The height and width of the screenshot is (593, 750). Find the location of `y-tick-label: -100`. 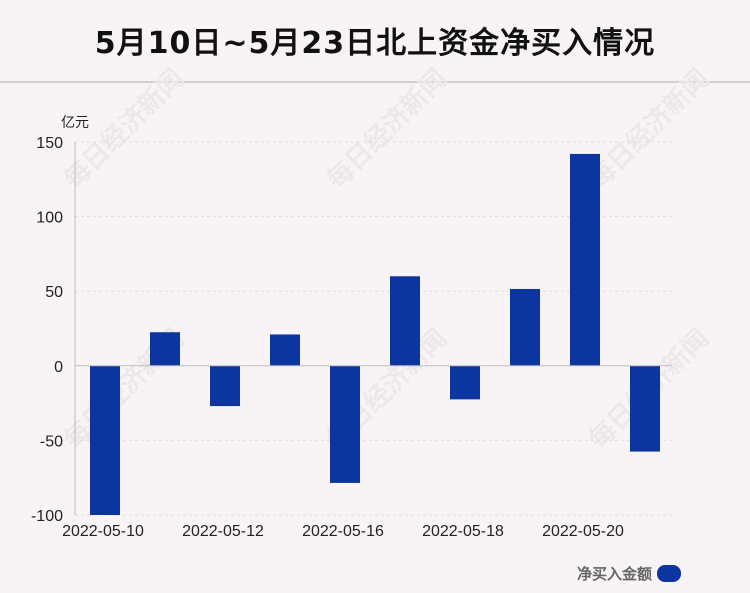

y-tick-label: -100 is located at coordinates (47, 516).